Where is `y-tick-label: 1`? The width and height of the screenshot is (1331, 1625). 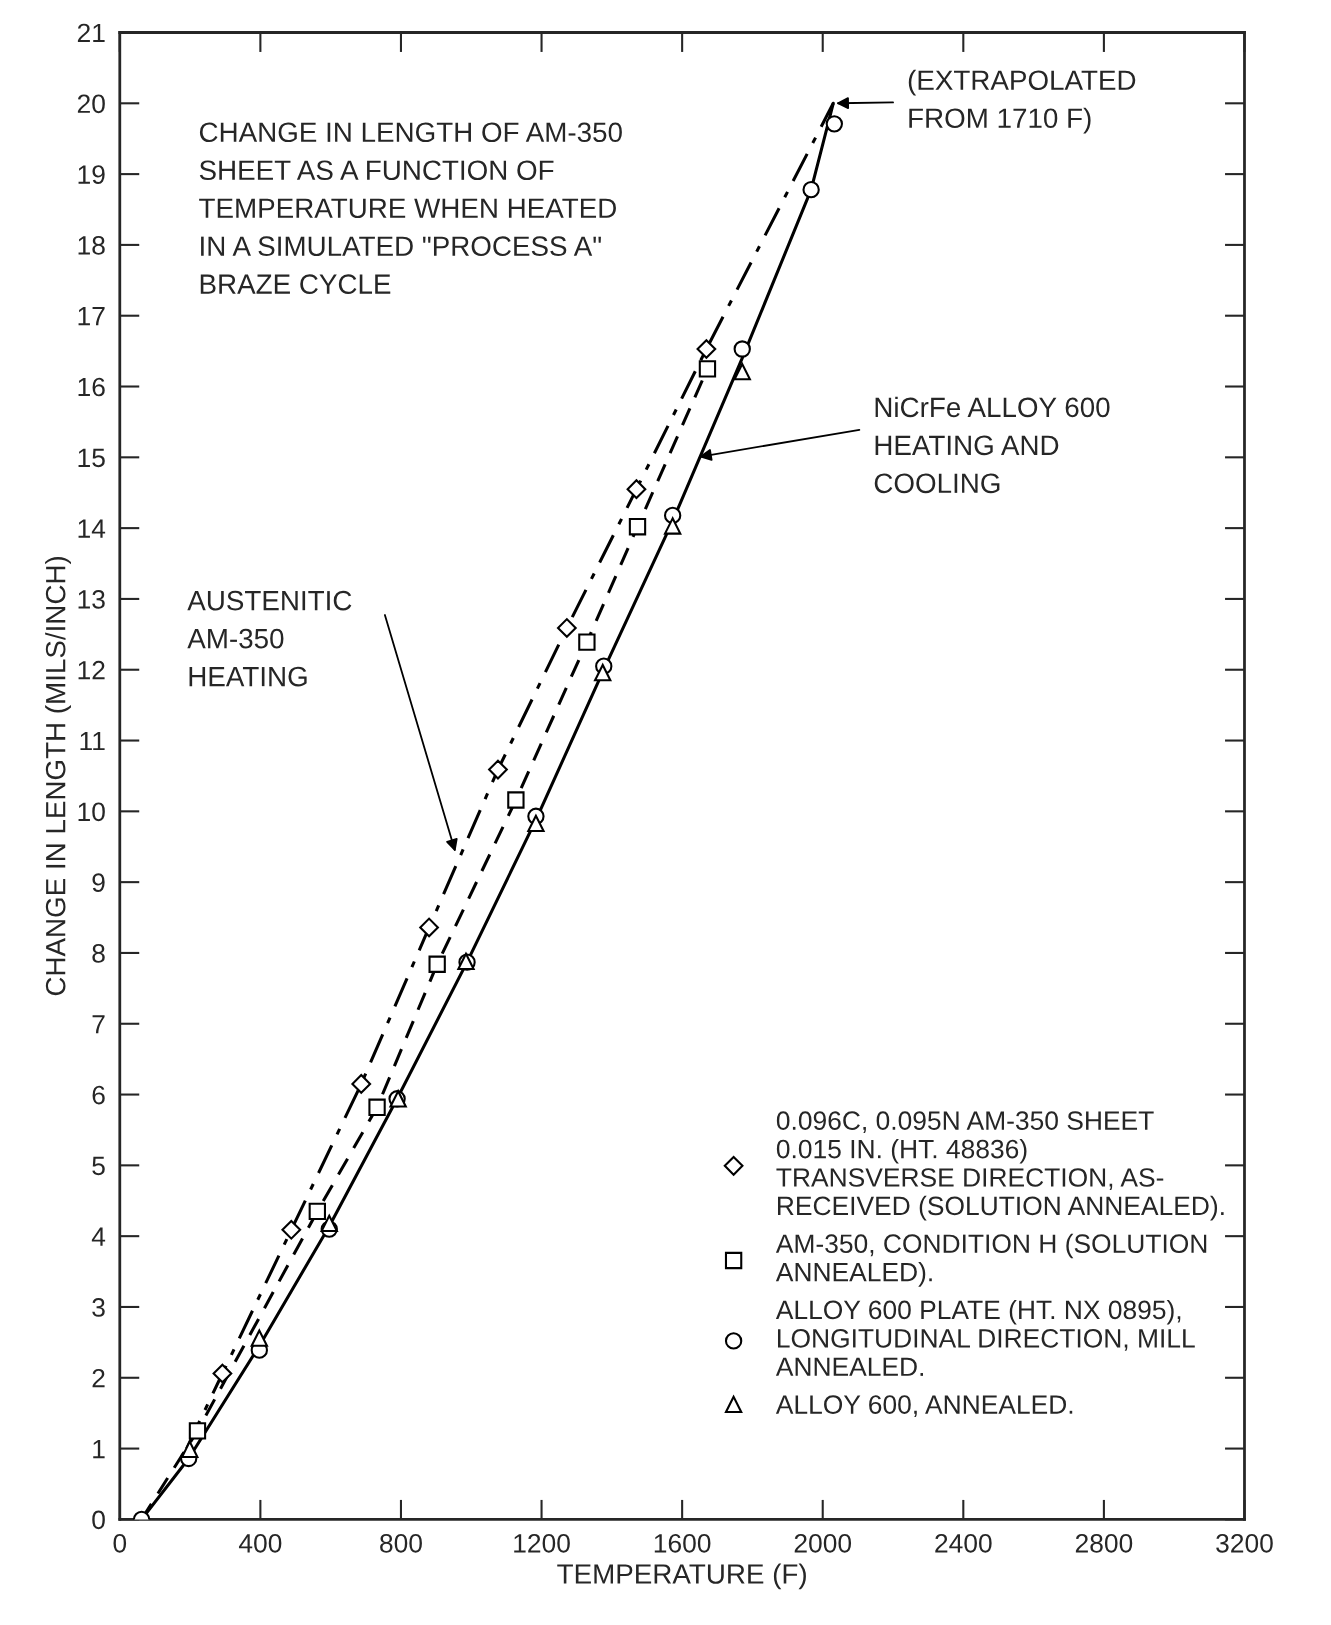
y-tick-label: 1 is located at coordinates (99, 1449).